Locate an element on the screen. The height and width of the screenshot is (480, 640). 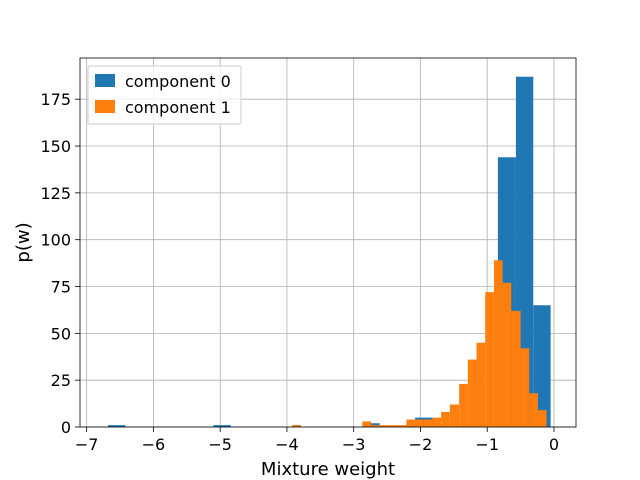
y-tick-label: 0 is located at coordinates (66, 427).